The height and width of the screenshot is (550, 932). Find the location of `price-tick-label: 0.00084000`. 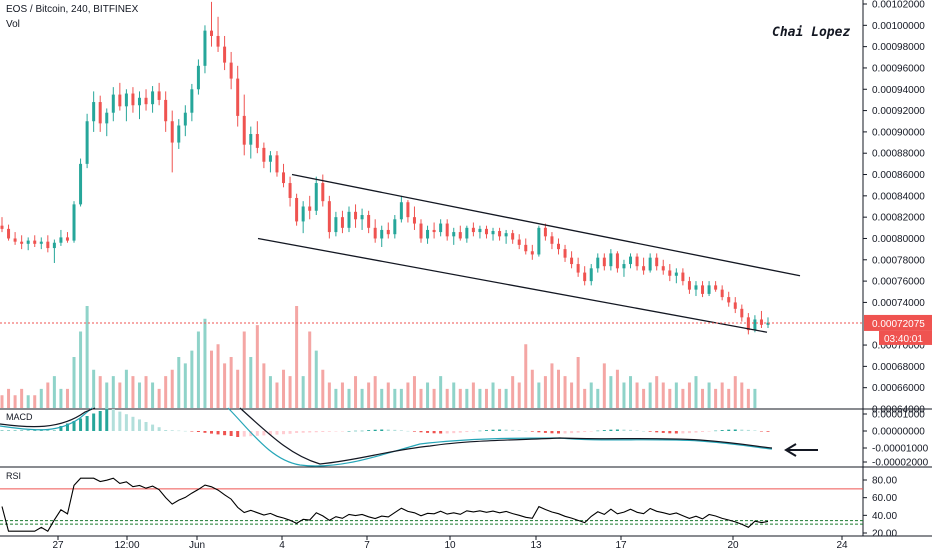

price-tick-label: 0.00084000 is located at coordinates (898, 196).